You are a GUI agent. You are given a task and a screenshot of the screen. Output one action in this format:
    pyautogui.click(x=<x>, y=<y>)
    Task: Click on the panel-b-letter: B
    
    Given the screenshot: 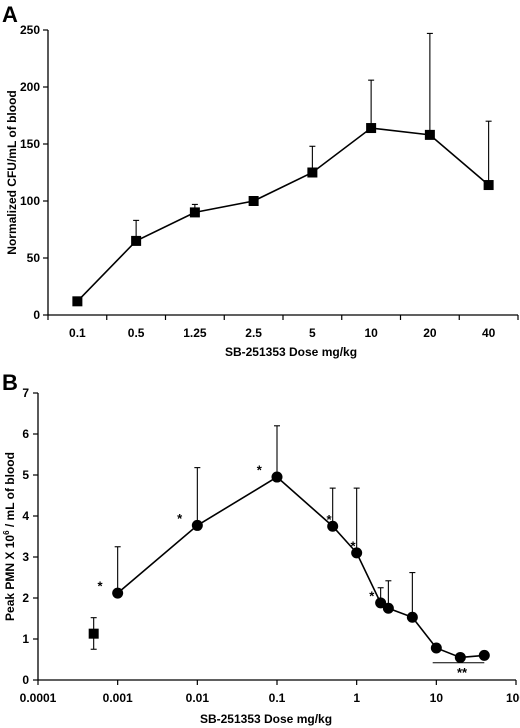 What is the action you would take?
    pyautogui.click(x=10, y=382)
    